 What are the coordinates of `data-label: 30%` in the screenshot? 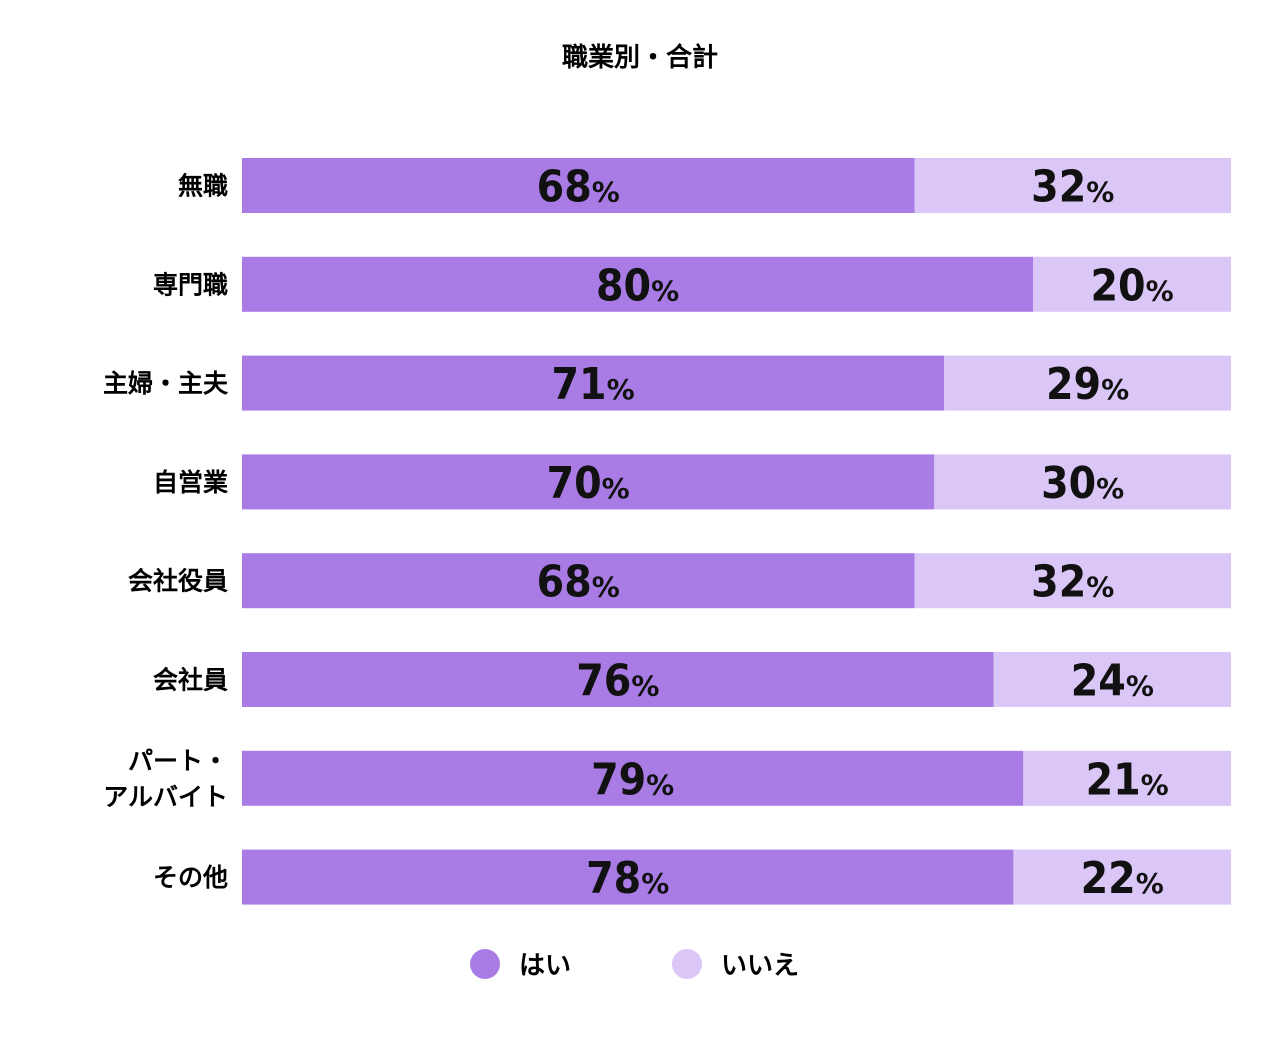 It's located at (1082, 483).